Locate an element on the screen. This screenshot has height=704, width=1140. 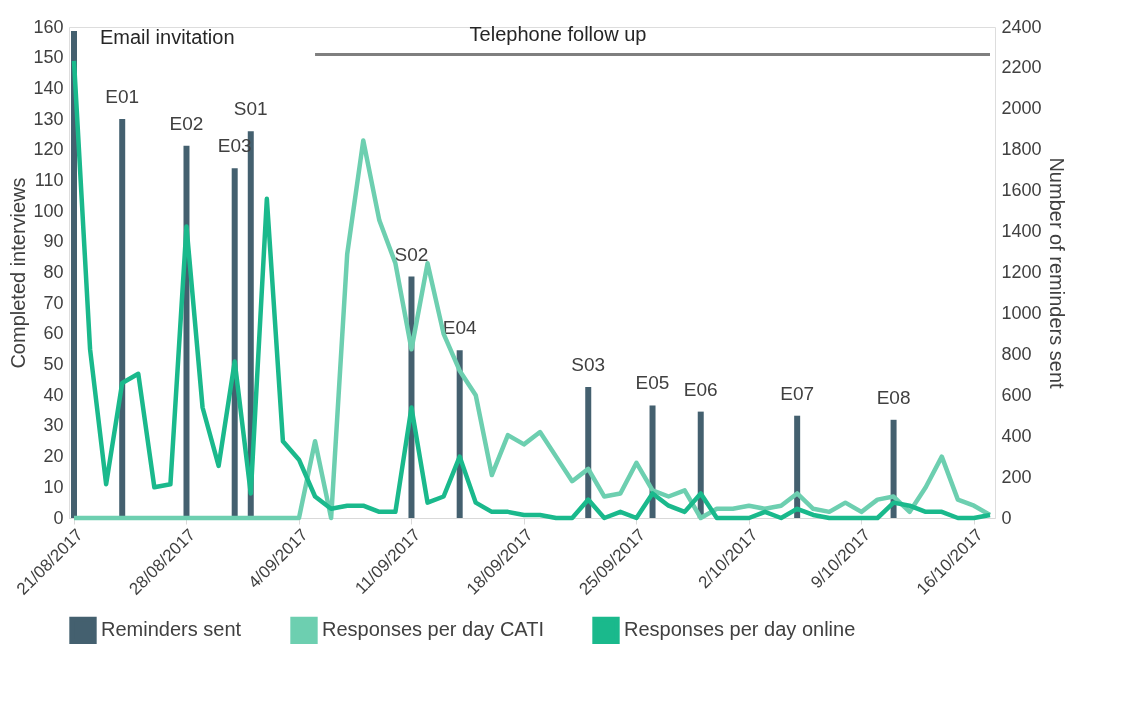
y-tick-label: 90 is located at coordinates (53, 241).